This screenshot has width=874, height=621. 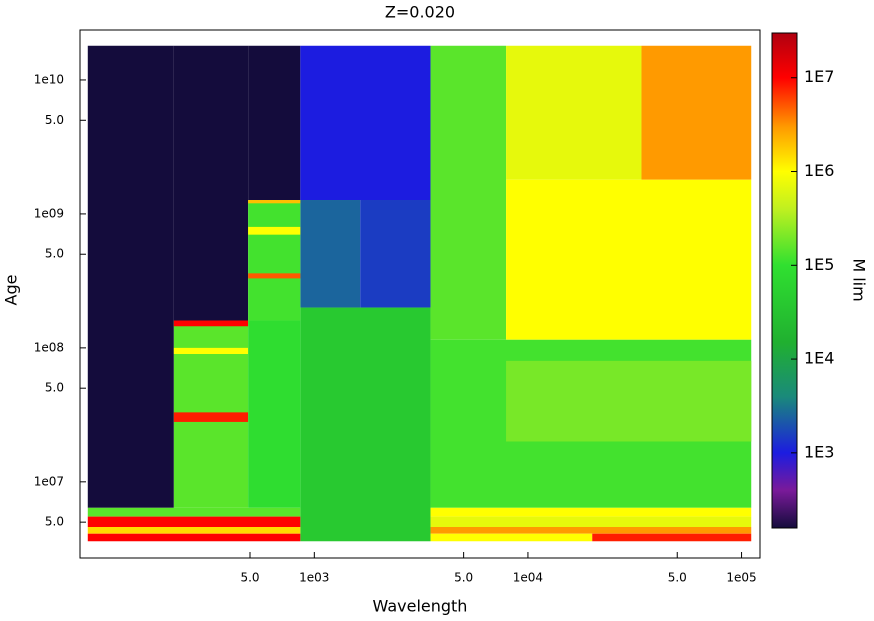 What do you see at coordinates (420, 12) in the screenshot?
I see `chart-title: Z=0.020` at bounding box center [420, 12].